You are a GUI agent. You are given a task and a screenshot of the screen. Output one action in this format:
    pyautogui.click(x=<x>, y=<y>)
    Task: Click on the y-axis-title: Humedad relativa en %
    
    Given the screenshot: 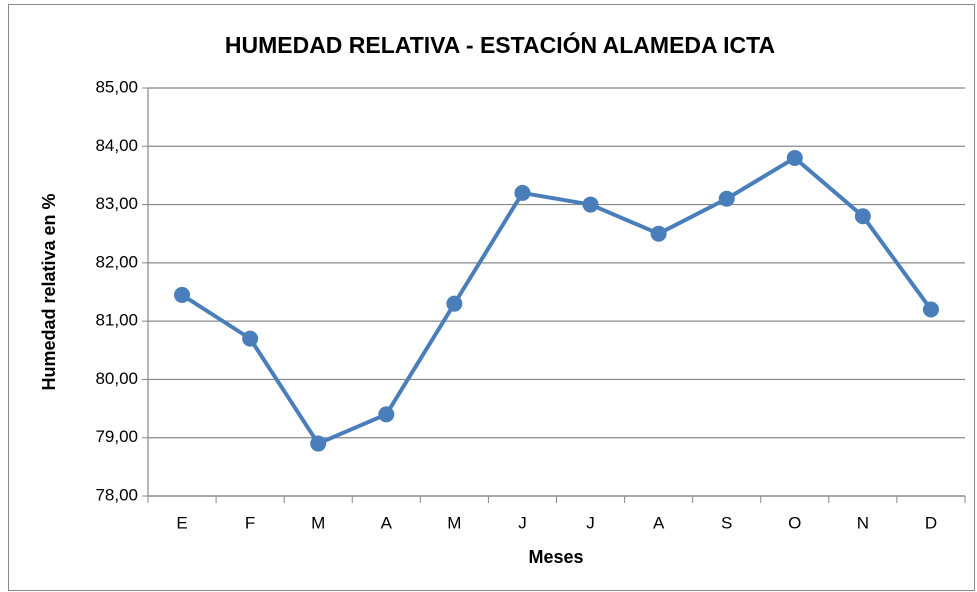 What is the action you would take?
    pyautogui.click(x=49, y=291)
    